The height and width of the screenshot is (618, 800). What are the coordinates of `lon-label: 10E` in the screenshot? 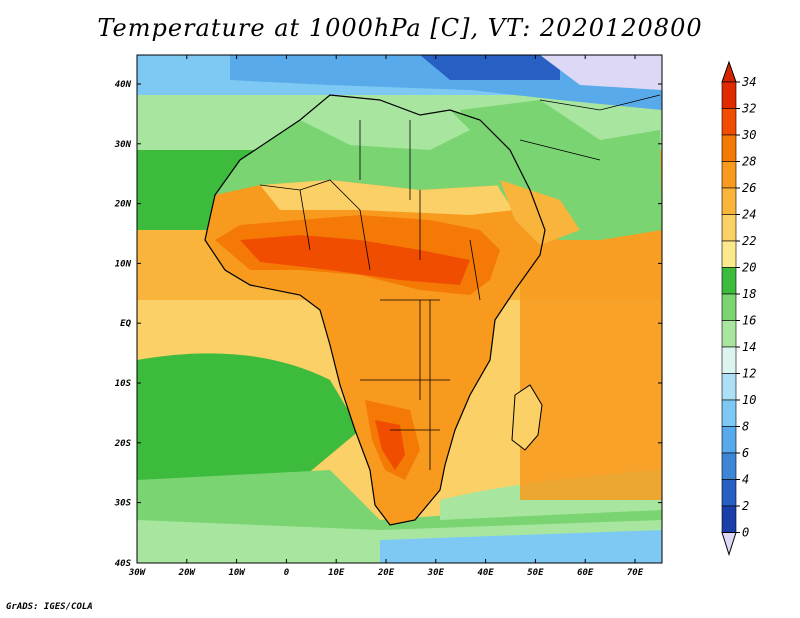 It's located at (336, 573).